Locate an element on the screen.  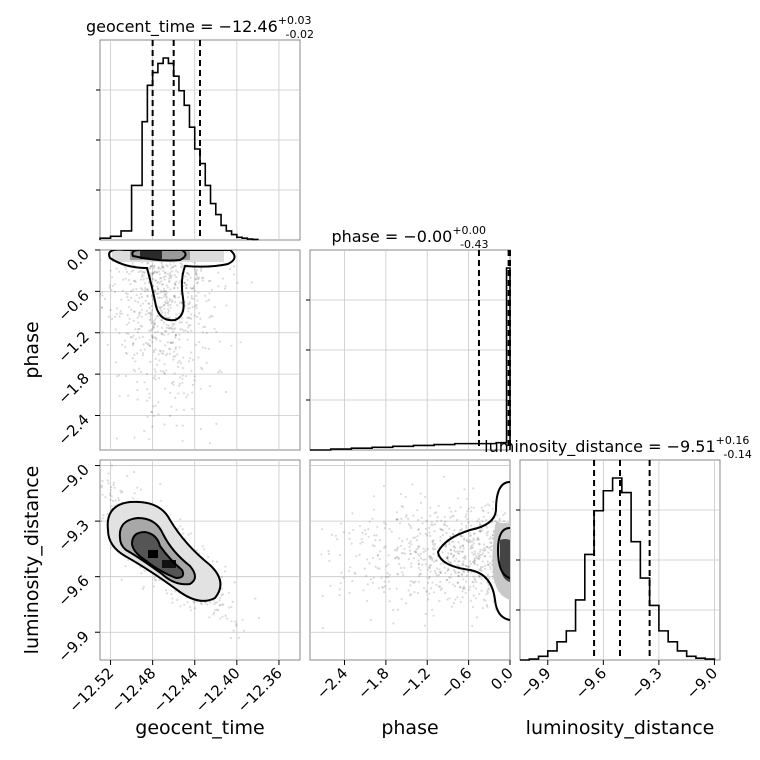
grid-lines is located at coordinates (198, 140).